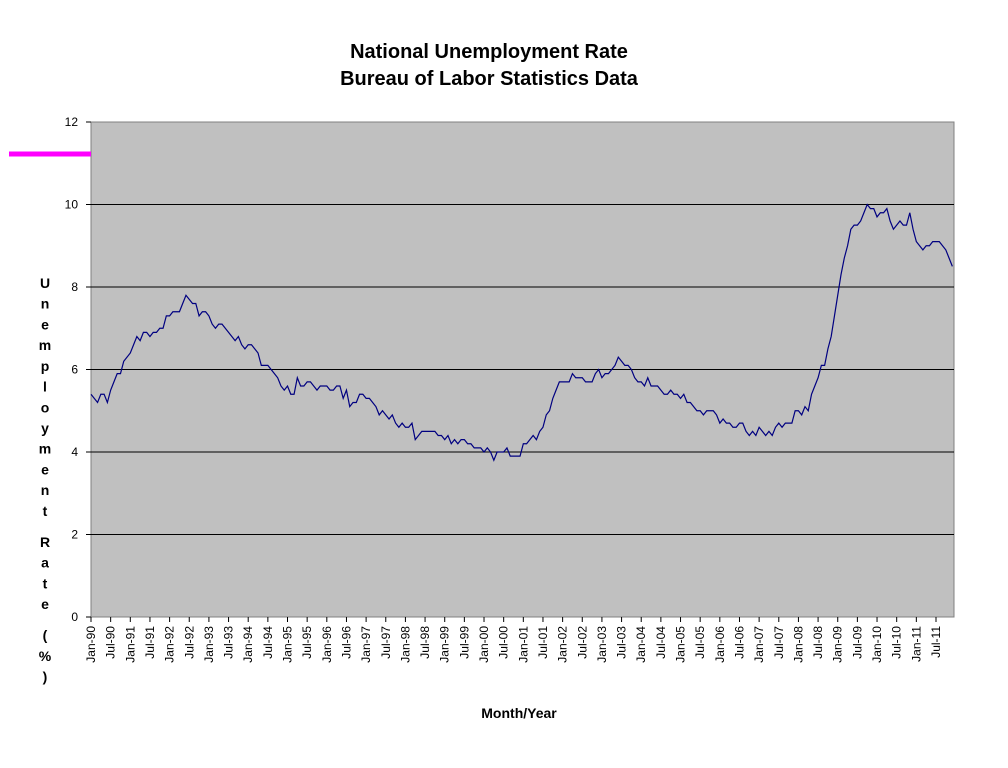 Image resolution: width=1008 pixels, height=768 pixels. I want to click on y-axis-label-char: m, so click(45, 345).